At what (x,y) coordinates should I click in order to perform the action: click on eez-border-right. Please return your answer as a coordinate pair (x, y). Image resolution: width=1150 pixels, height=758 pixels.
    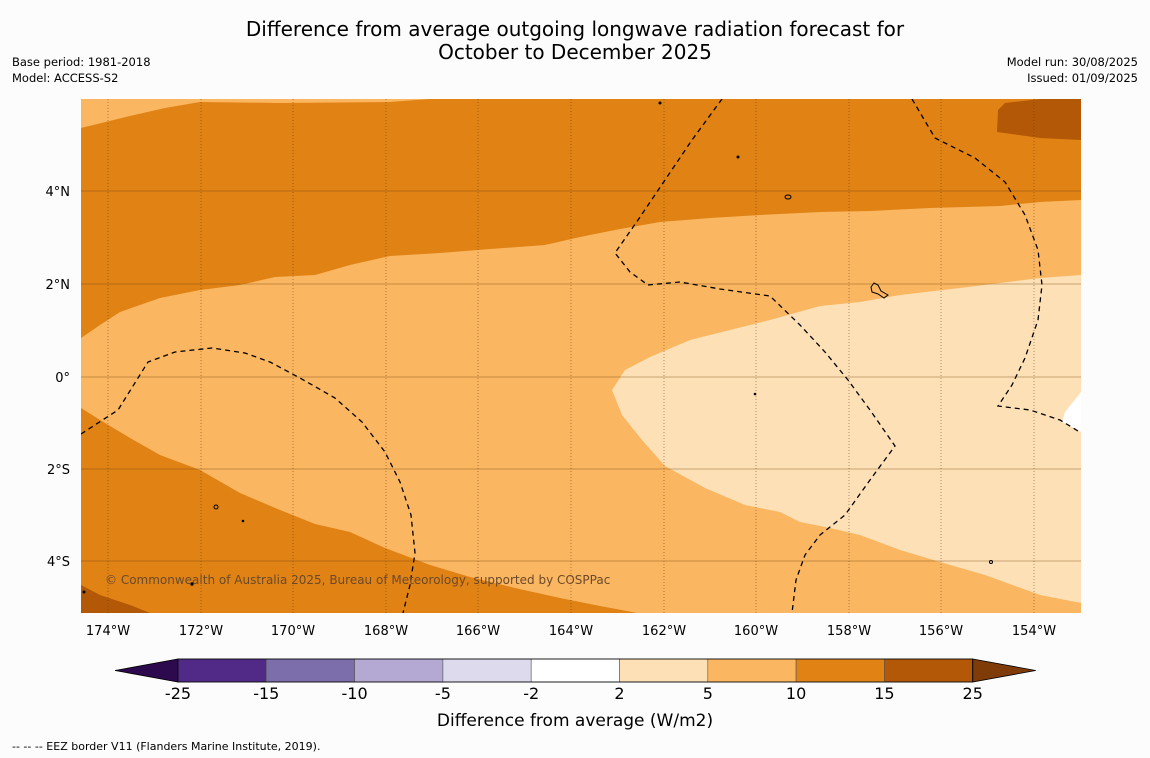
    Looking at the image, I should click on (995, 265).